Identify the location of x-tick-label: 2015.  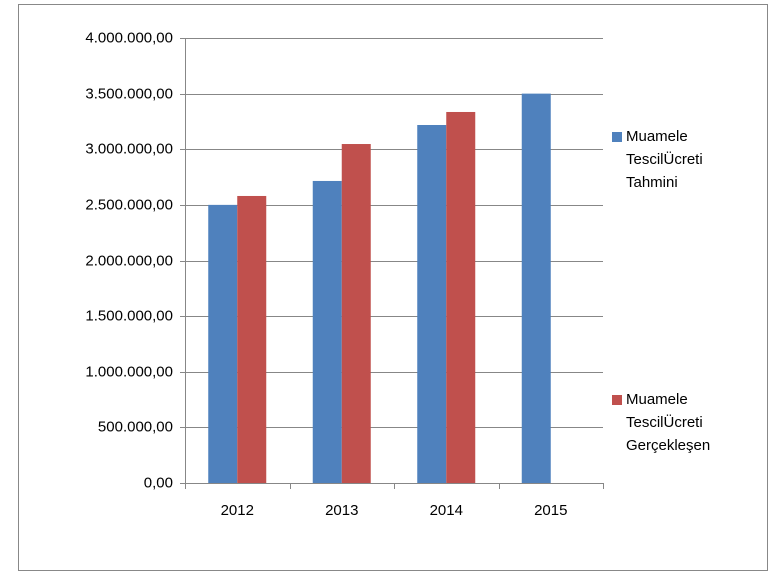
(550, 510).